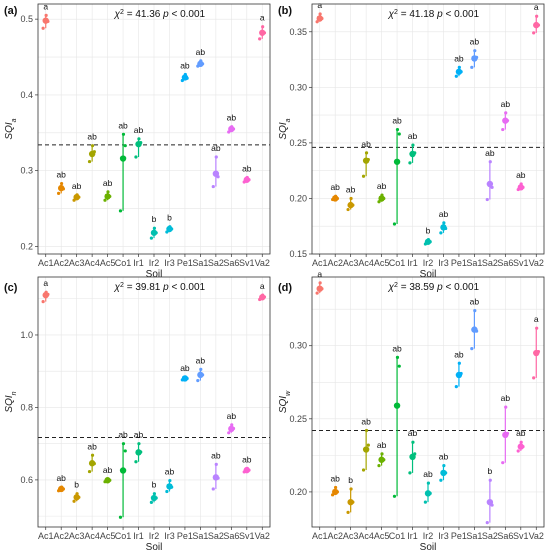 The width and height of the screenshot is (550, 551). What do you see at coordinates (117, 14) in the screenshot?
I see `stat-chi: χ` at bounding box center [117, 14].